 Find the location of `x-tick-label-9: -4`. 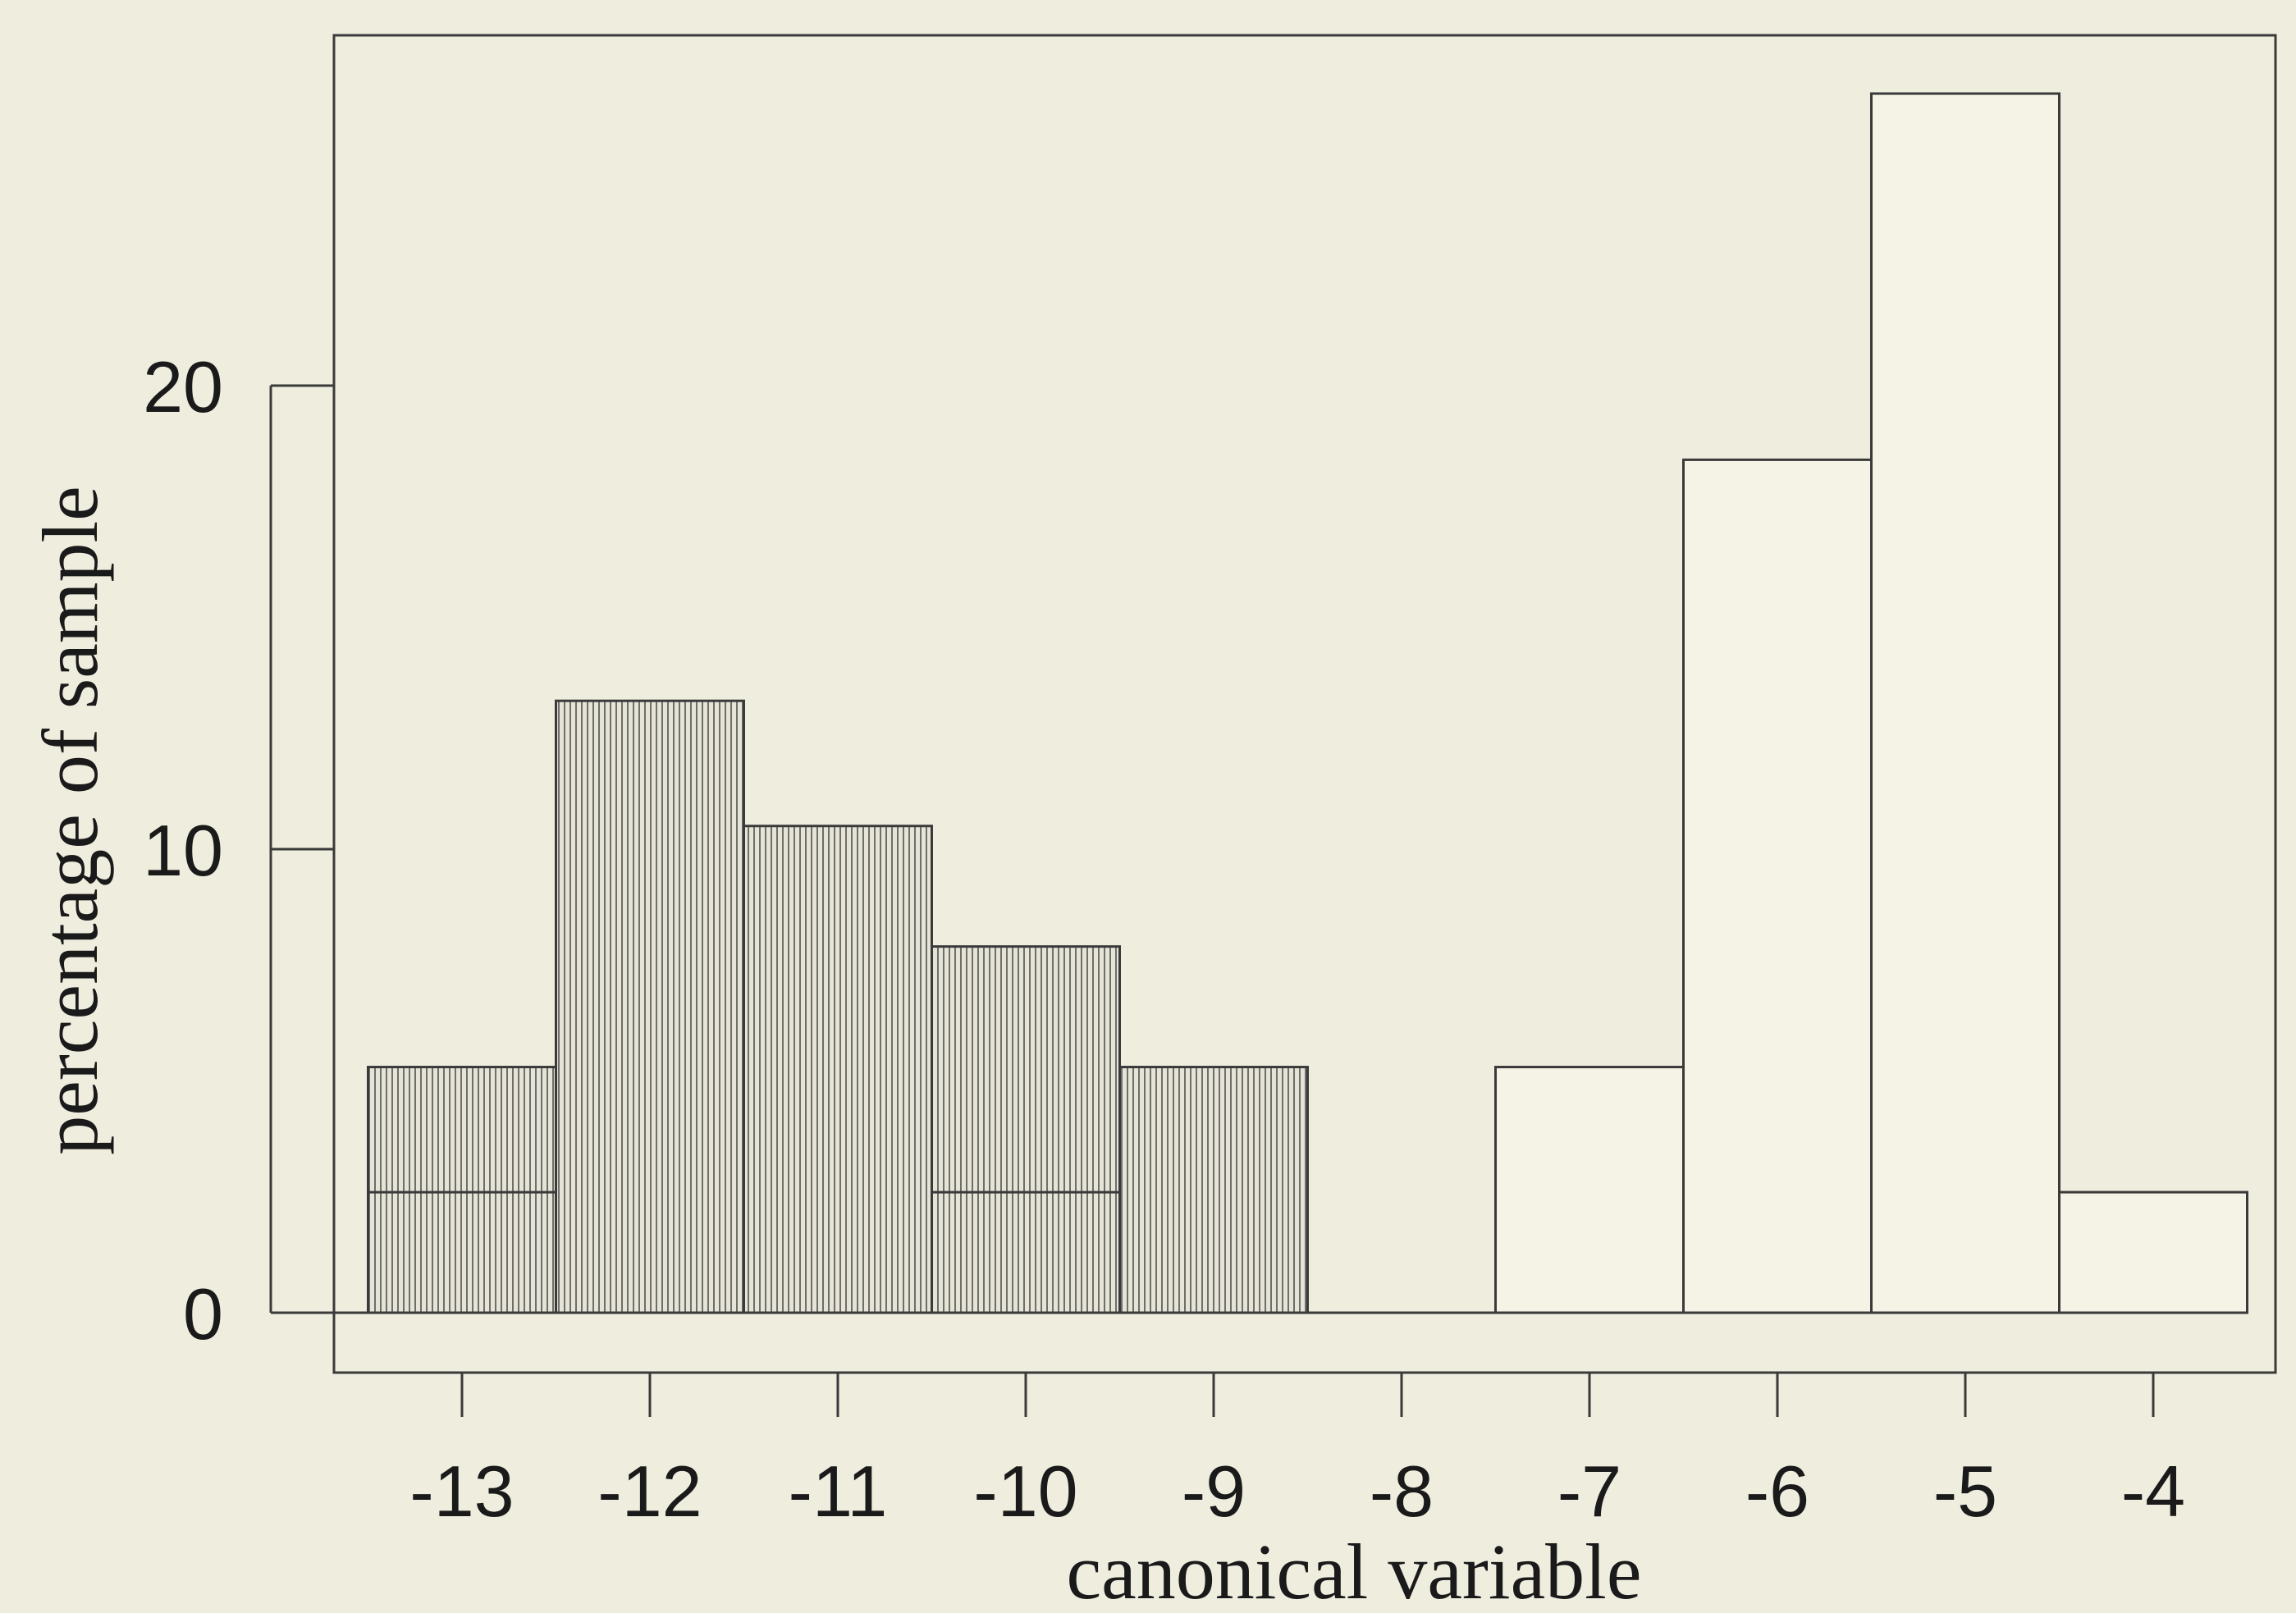

x-tick-label-9: -4 is located at coordinates (2153, 1491).